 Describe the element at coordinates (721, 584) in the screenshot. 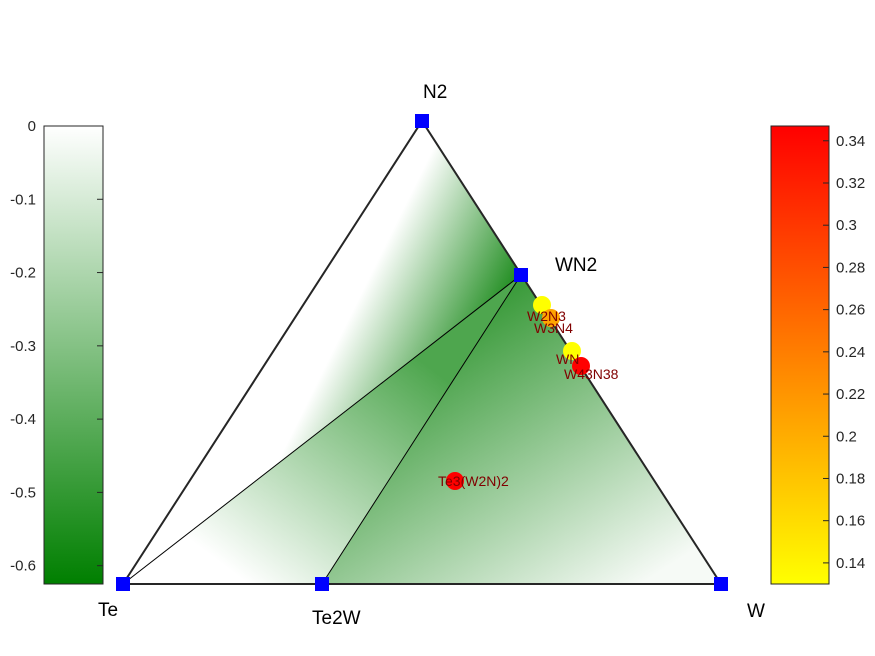

I see `vertex-marker-w` at that location.